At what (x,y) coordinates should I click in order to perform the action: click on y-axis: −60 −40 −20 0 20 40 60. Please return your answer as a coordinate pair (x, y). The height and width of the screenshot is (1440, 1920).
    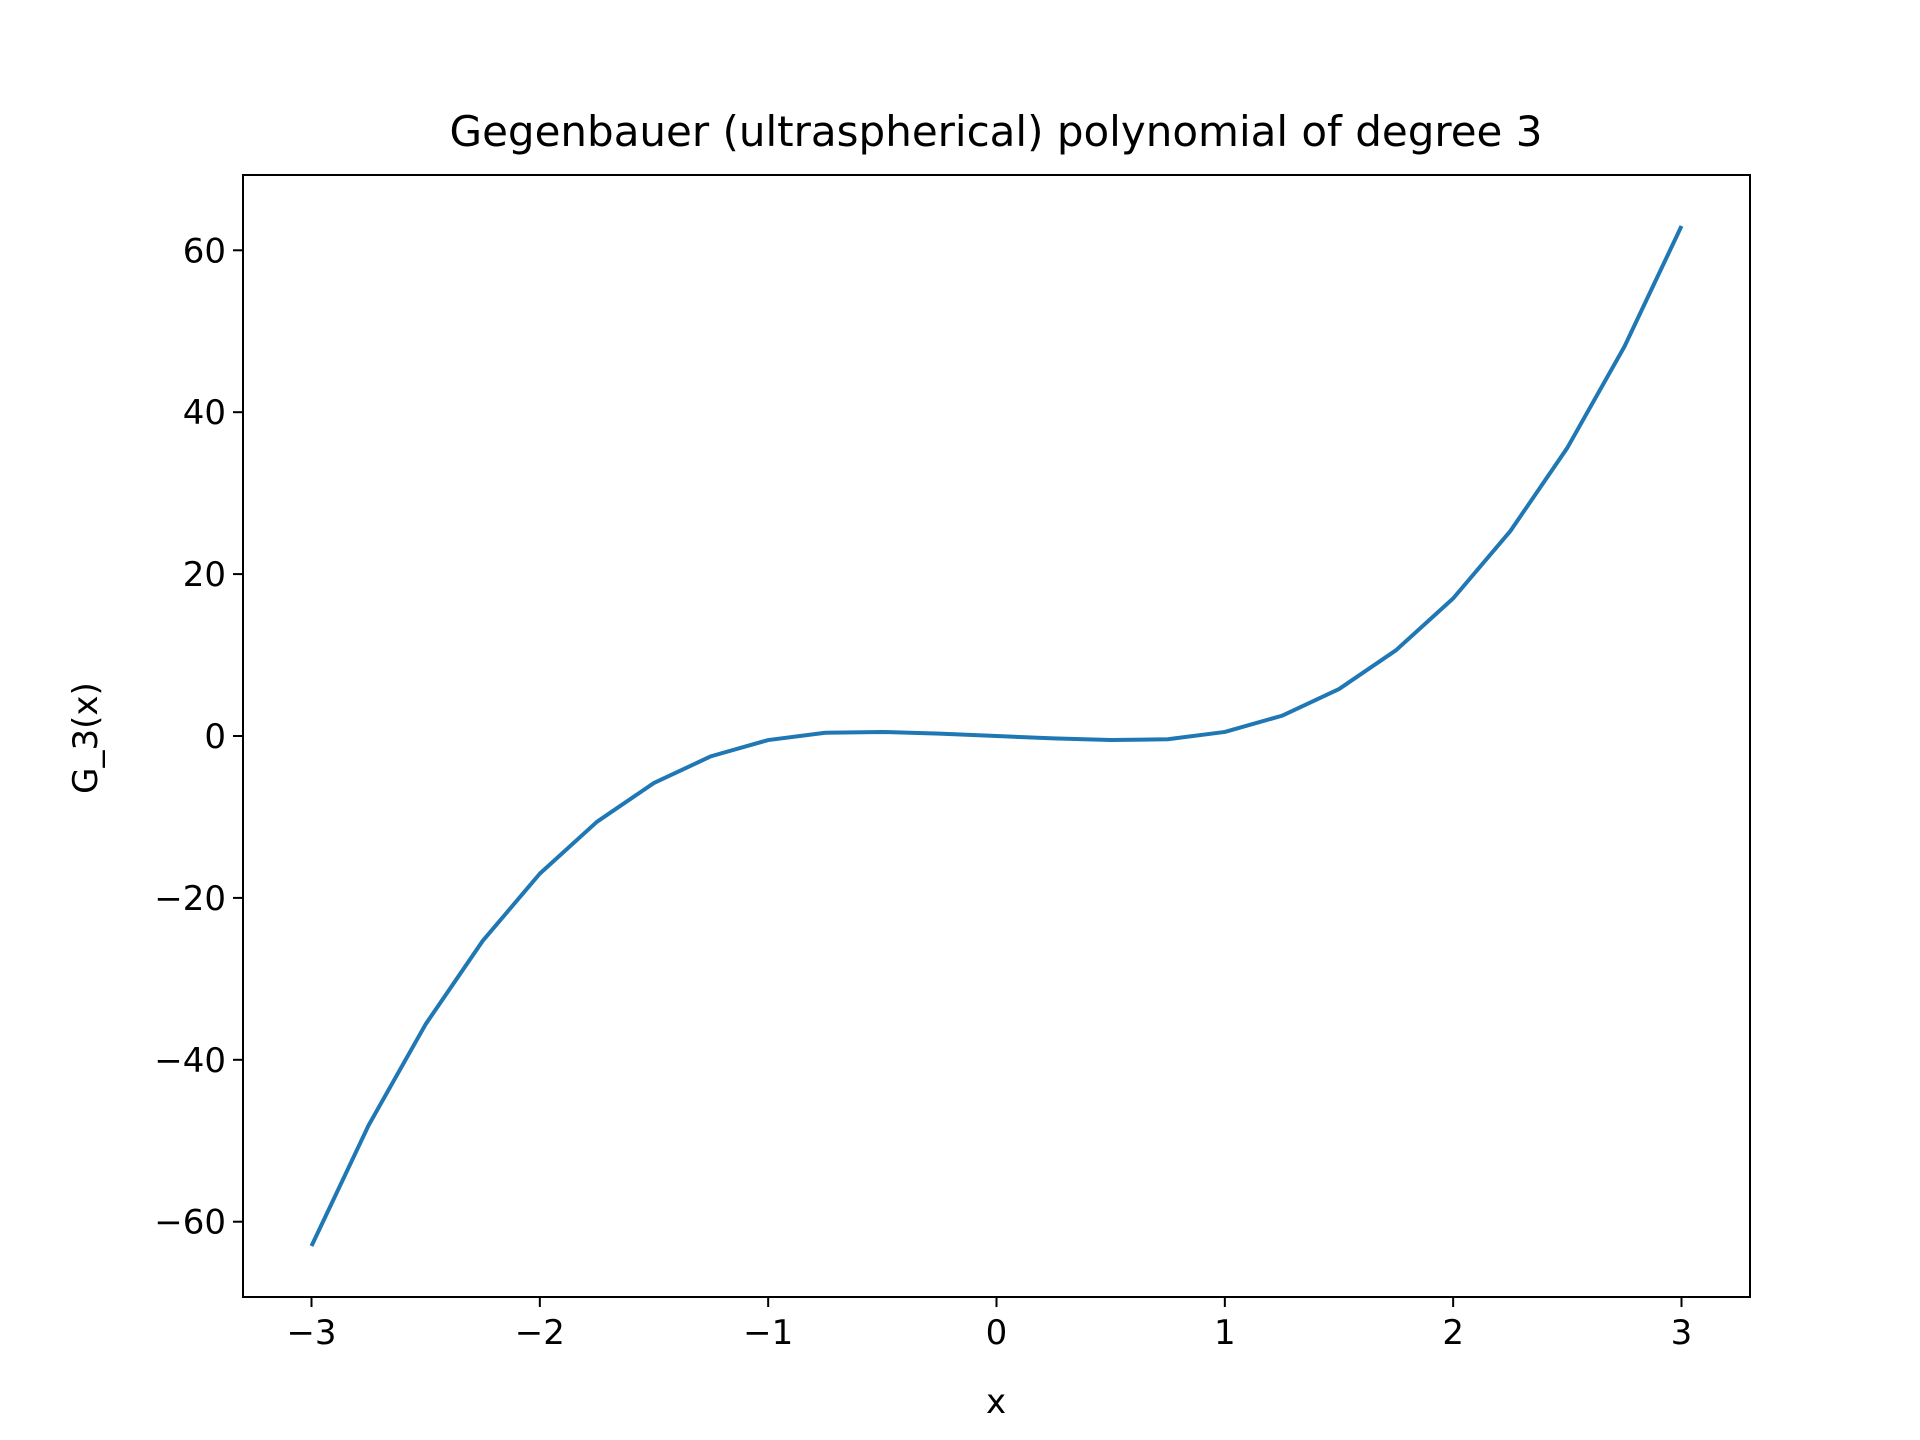
    Looking at the image, I should click on (198, 737).